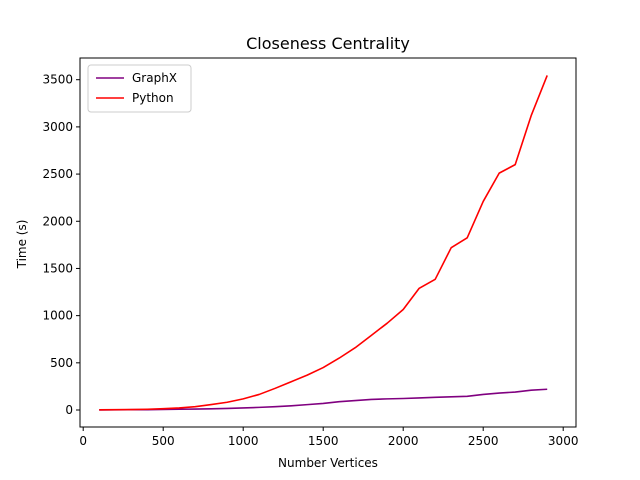 Image resolution: width=640 pixels, height=480 pixels. Describe the element at coordinates (57, 316) in the screenshot. I see `y-tick-label: 1000` at that location.